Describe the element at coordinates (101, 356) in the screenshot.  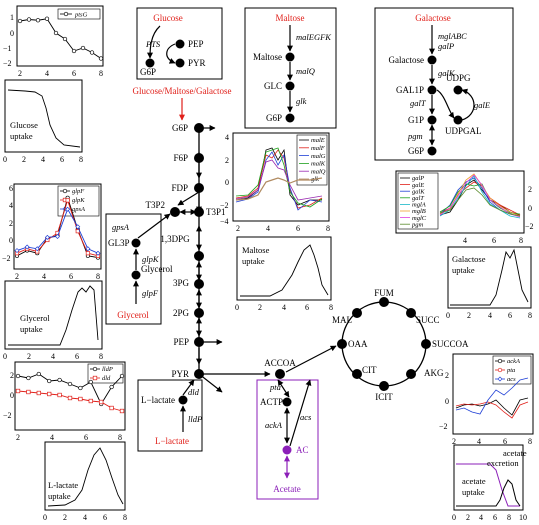
I see `xtick-glyu-8: 8` at that location.